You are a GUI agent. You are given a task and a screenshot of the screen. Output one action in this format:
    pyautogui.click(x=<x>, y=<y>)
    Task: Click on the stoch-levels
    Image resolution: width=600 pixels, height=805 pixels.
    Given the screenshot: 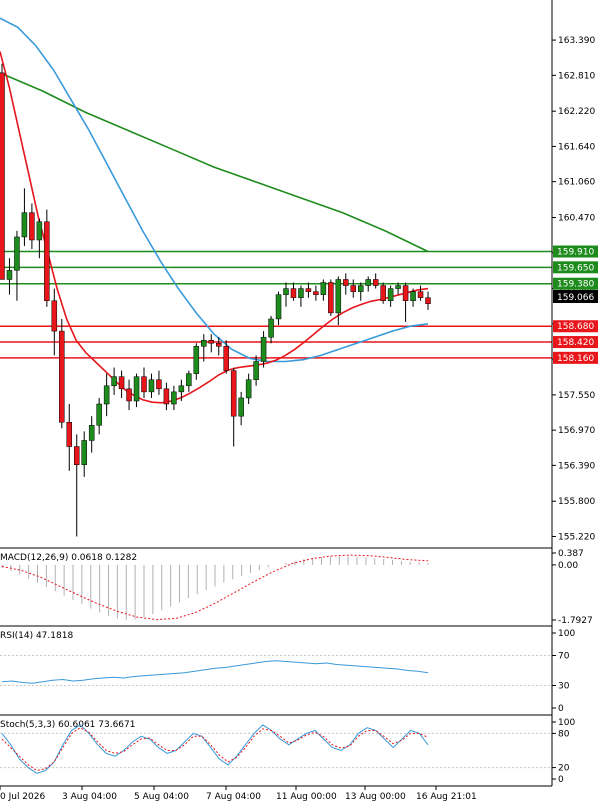 What is the action you would take?
    pyautogui.click(x=276, y=750)
    